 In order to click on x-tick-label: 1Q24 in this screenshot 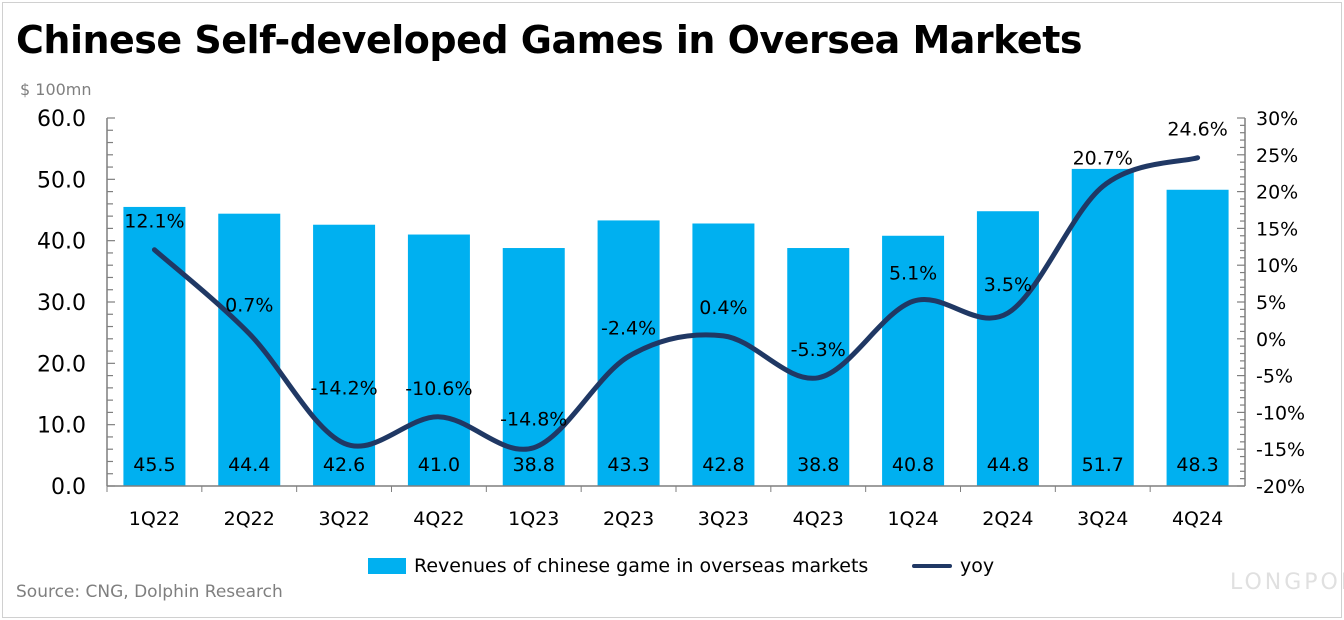, I will do `click(912, 519)`.